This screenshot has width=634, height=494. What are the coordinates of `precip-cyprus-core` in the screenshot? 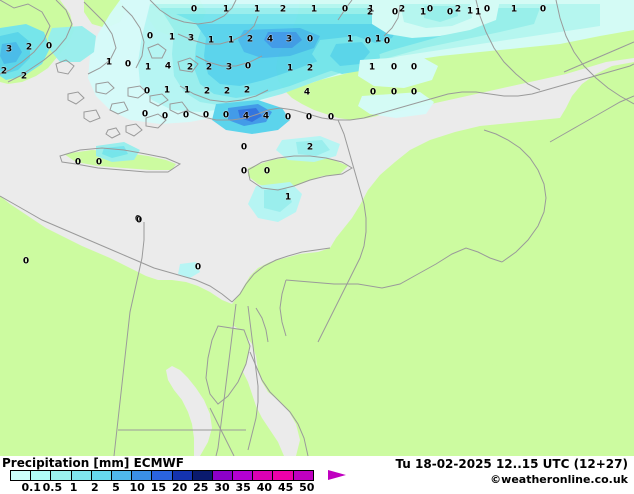 It's located at (313, 148).